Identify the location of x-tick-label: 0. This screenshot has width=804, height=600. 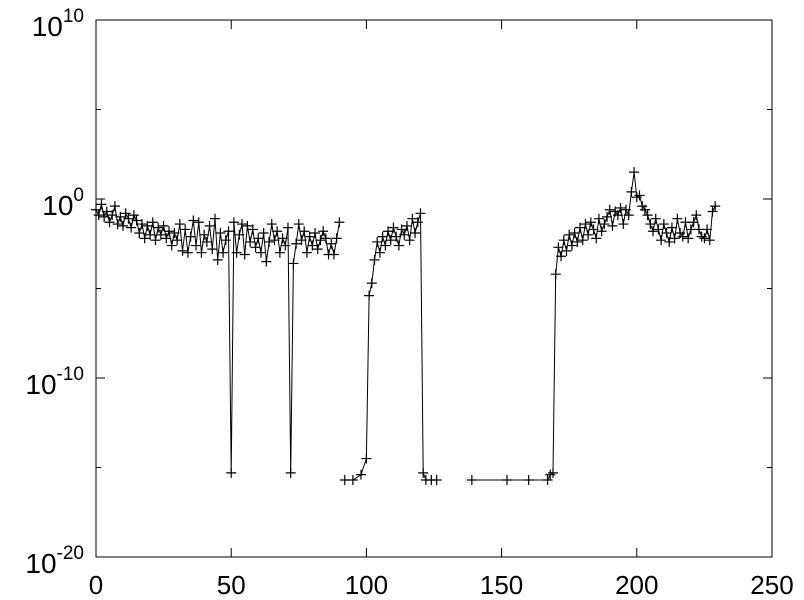
(96, 585).